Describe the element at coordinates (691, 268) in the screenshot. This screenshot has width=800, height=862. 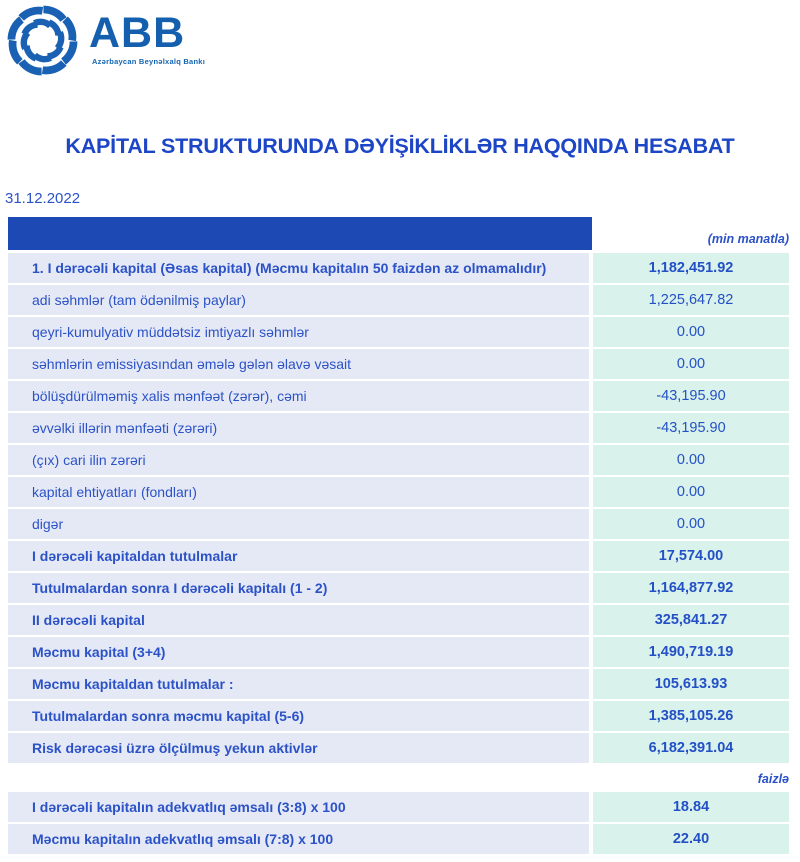
I see `row-value: 1,182,451.92` at that location.